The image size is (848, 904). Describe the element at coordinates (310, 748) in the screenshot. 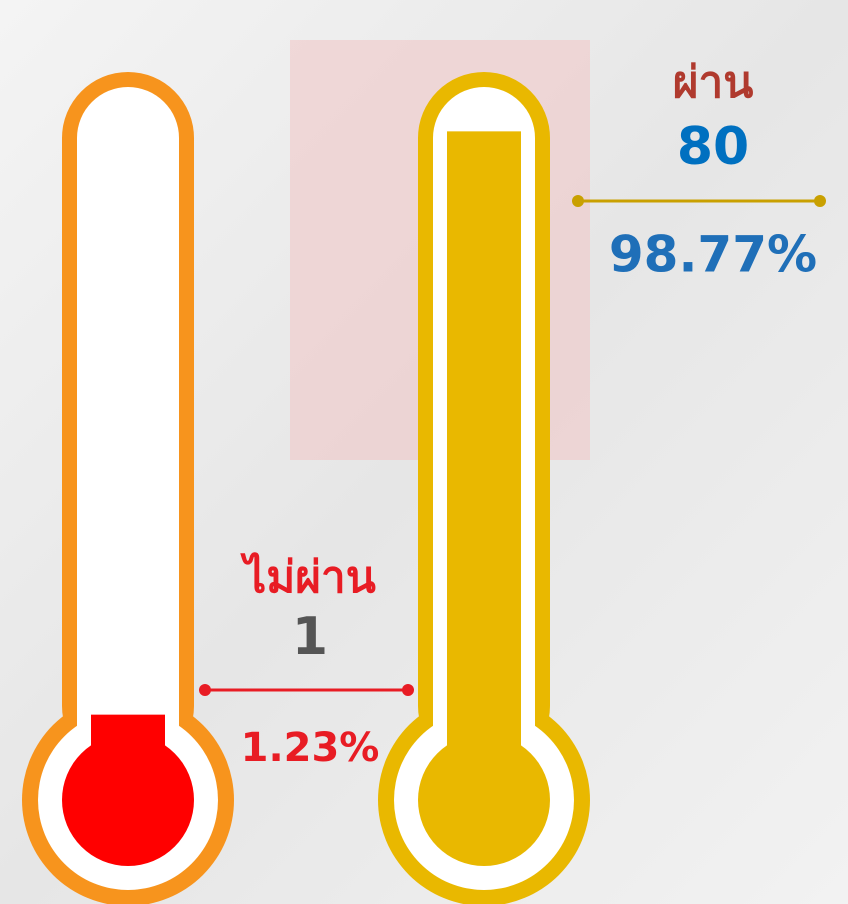

I see `percent-label: 1.23%` at that location.